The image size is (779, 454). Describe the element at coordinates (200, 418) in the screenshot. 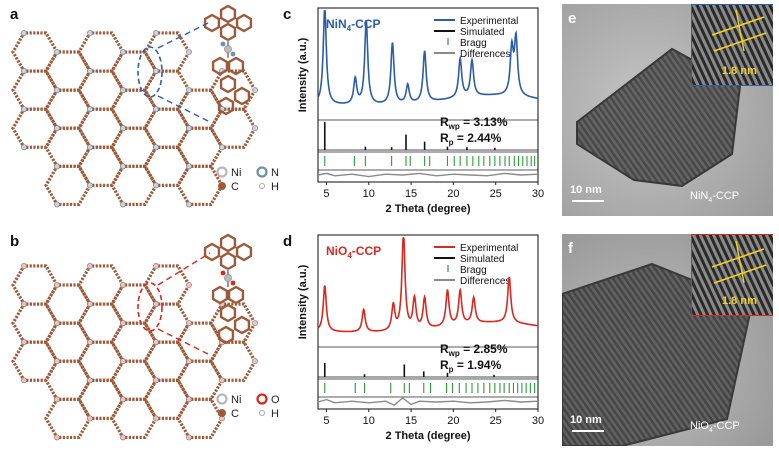

I see `lattice-ring` at that location.